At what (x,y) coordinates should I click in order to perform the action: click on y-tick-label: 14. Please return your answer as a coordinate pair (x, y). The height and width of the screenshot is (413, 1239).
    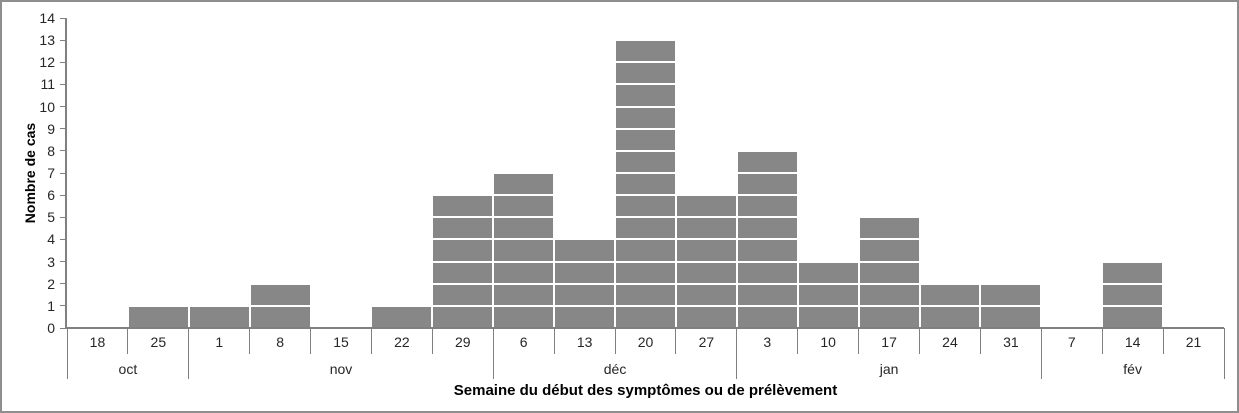
    Looking at the image, I should click on (47, 18).